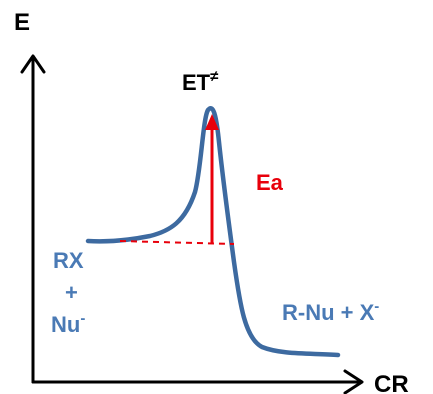 The height and width of the screenshot is (394, 433). I want to click on reactant-plus-label: +, so click(71, 292).